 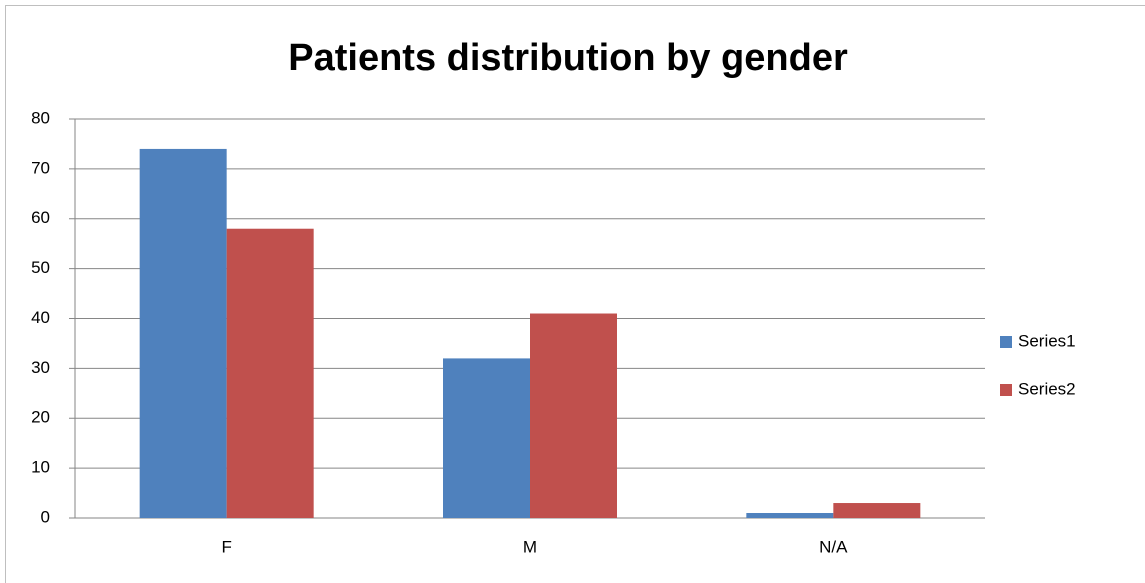 I want to click on y-tick-label: 70, so click(x=40, y=167).